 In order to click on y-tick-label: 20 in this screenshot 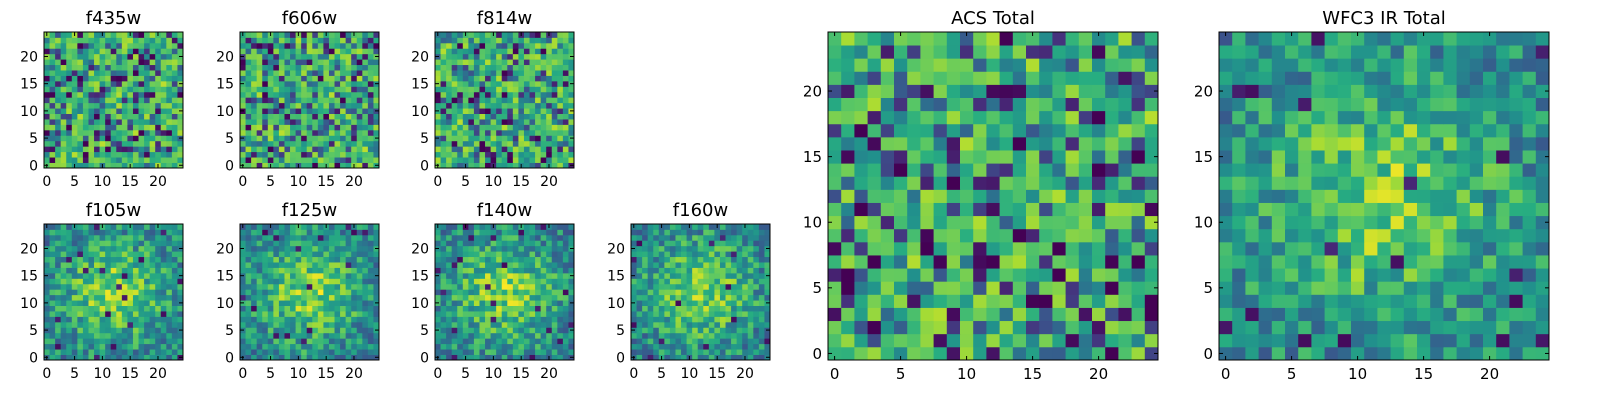, I will do `click(29, 250)`.